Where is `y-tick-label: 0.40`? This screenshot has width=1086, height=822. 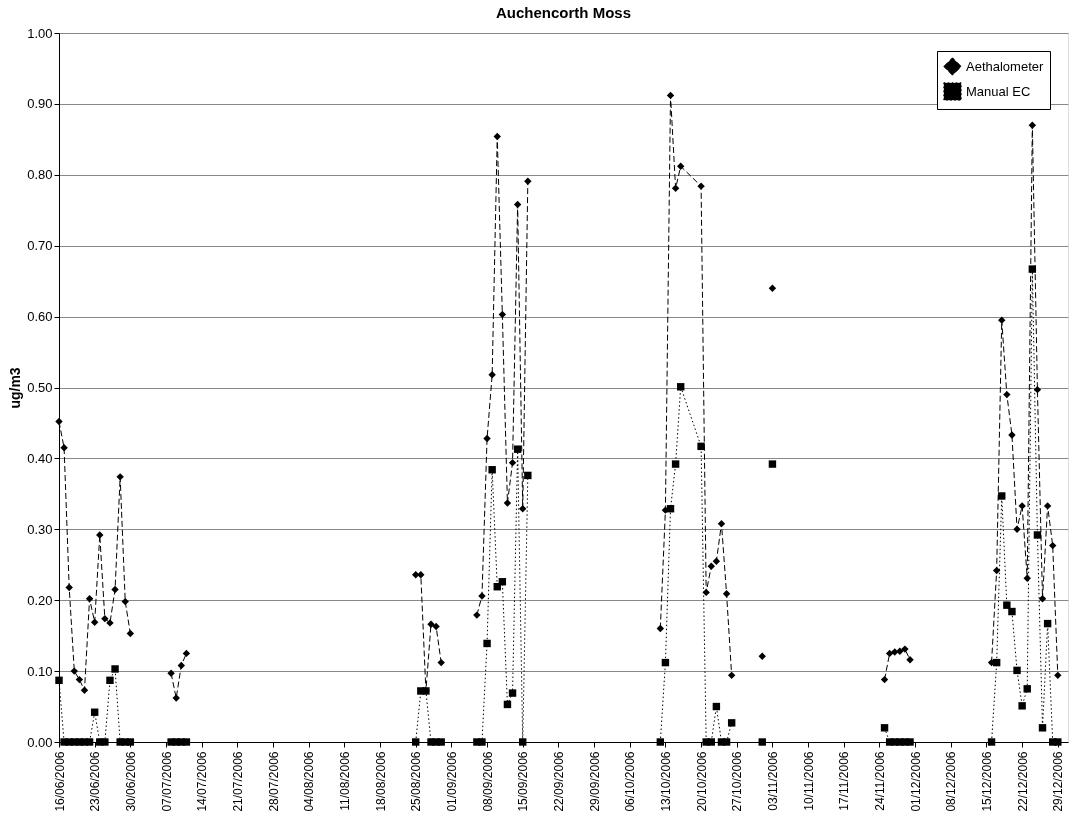 y-tick-label: 0.40 is located at coordinates (40, 458).